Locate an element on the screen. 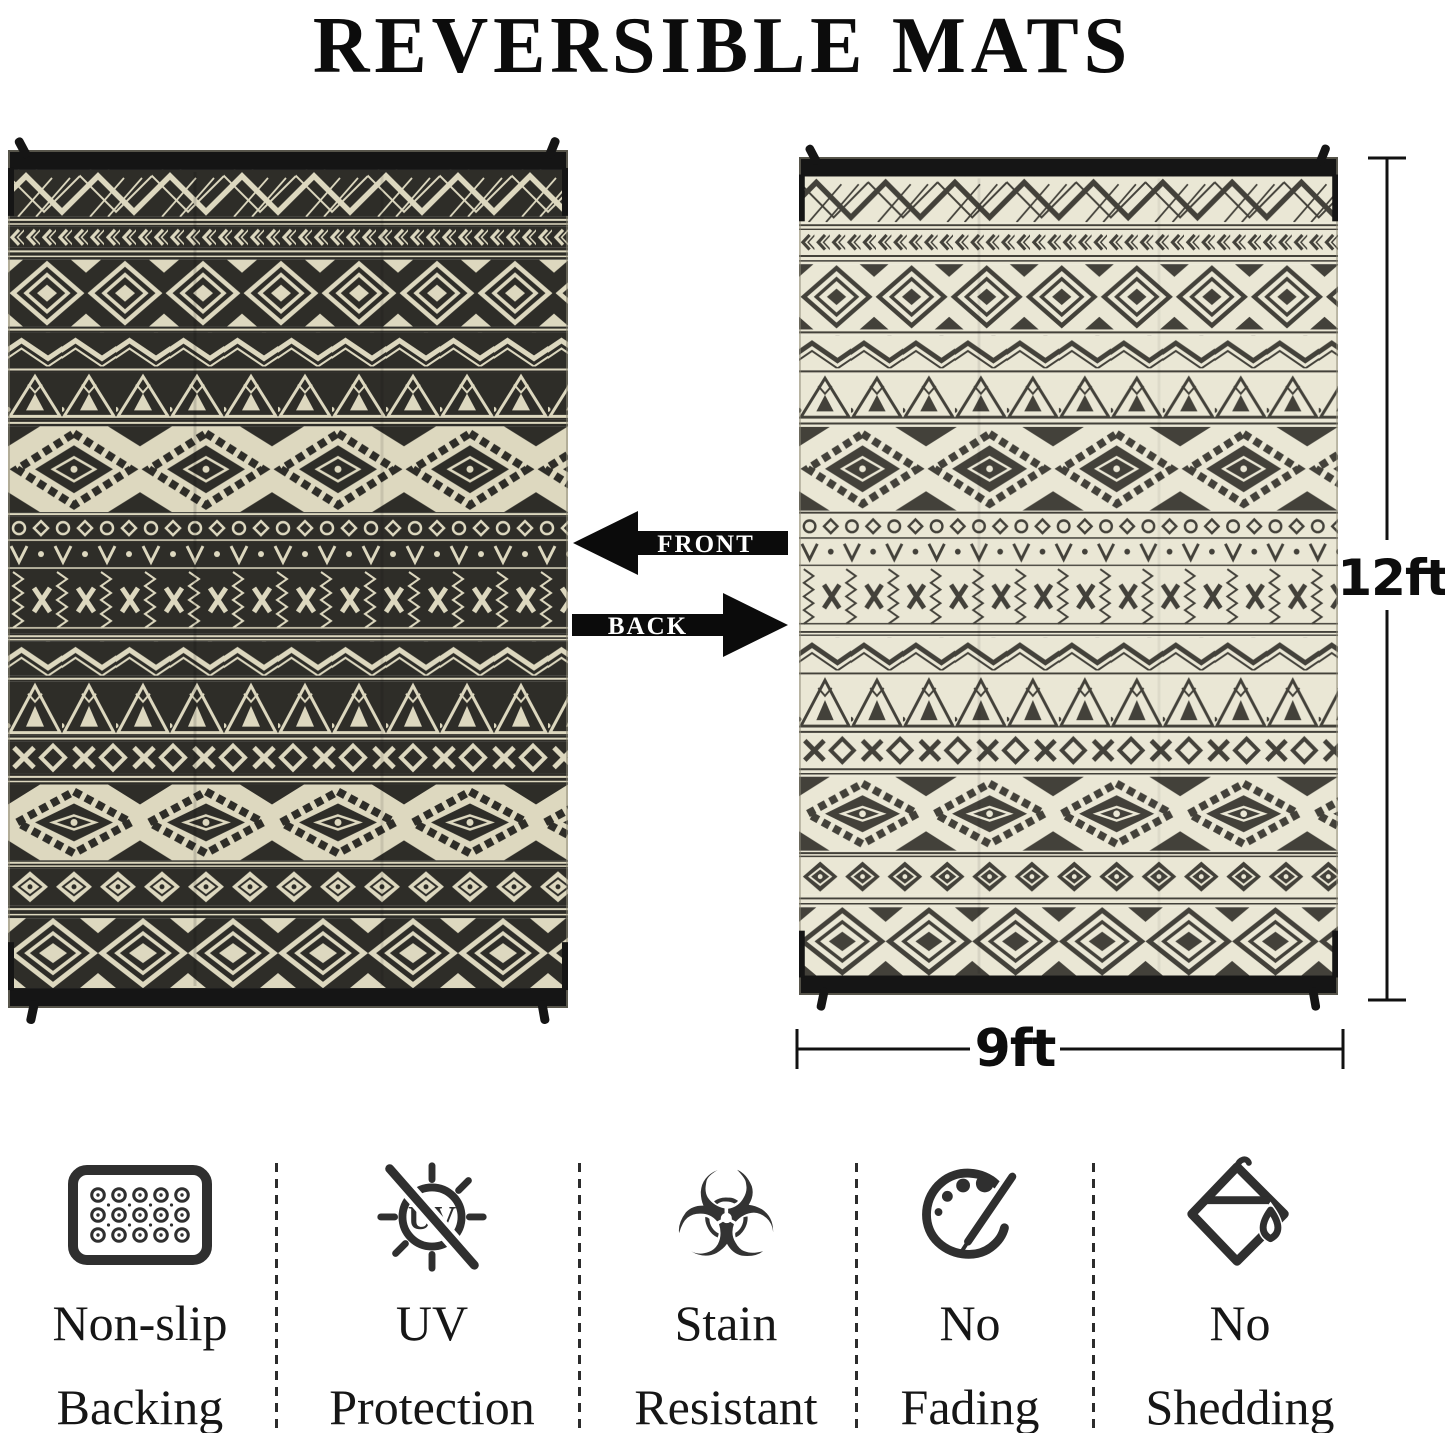  feature-uv-protection: UV UV Protection is located at coordinates (432, 1292).